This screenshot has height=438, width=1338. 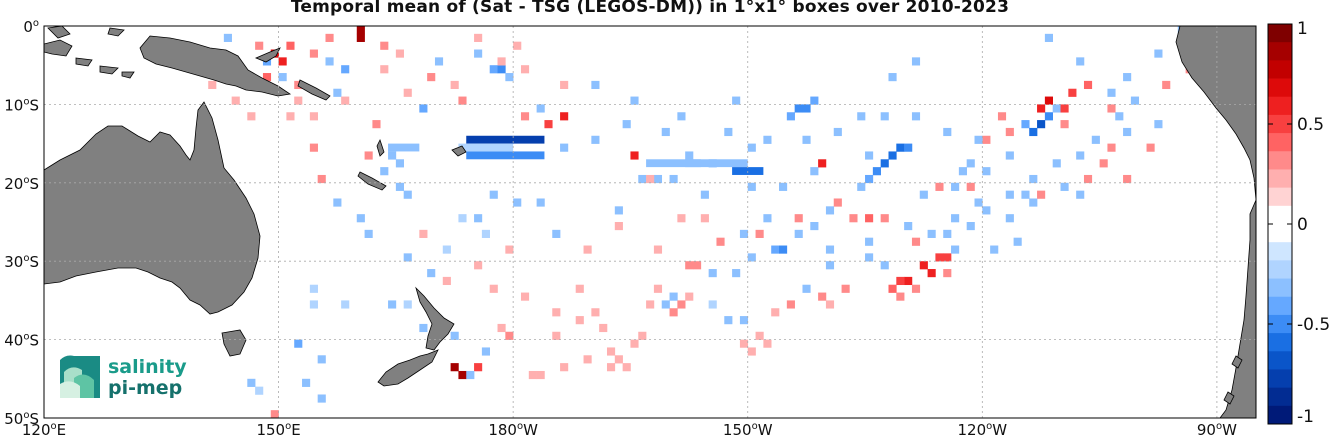 I want to click on indonesia-islands, so click(x=58, y=48).